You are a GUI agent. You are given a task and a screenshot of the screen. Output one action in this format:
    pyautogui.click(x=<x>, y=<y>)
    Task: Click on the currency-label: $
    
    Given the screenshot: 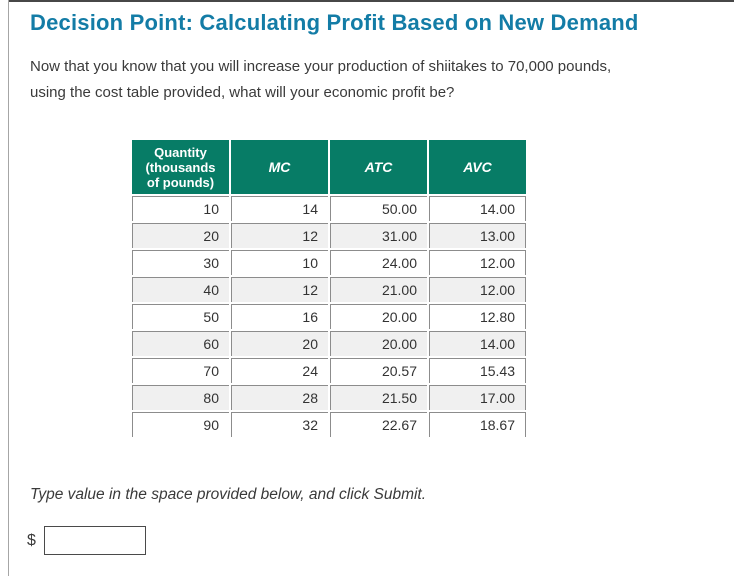 What is the action you would take?
    pyautogui.click(x=31, y=540)
    